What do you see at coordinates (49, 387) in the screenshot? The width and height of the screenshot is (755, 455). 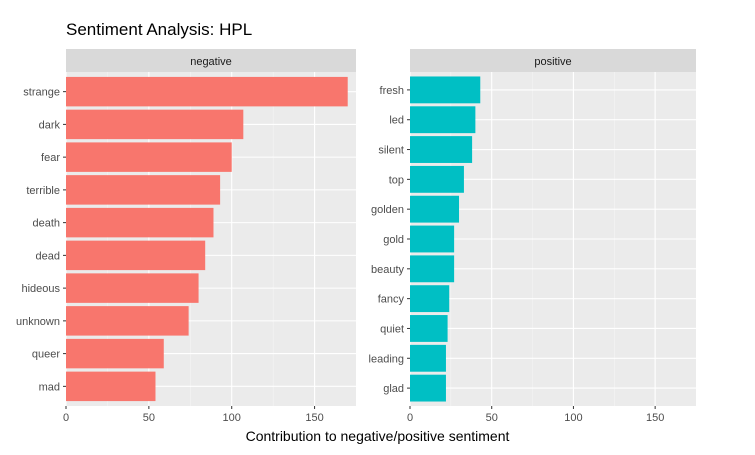 I see `y-tick-label: mad` at bounding box center [49, 387].